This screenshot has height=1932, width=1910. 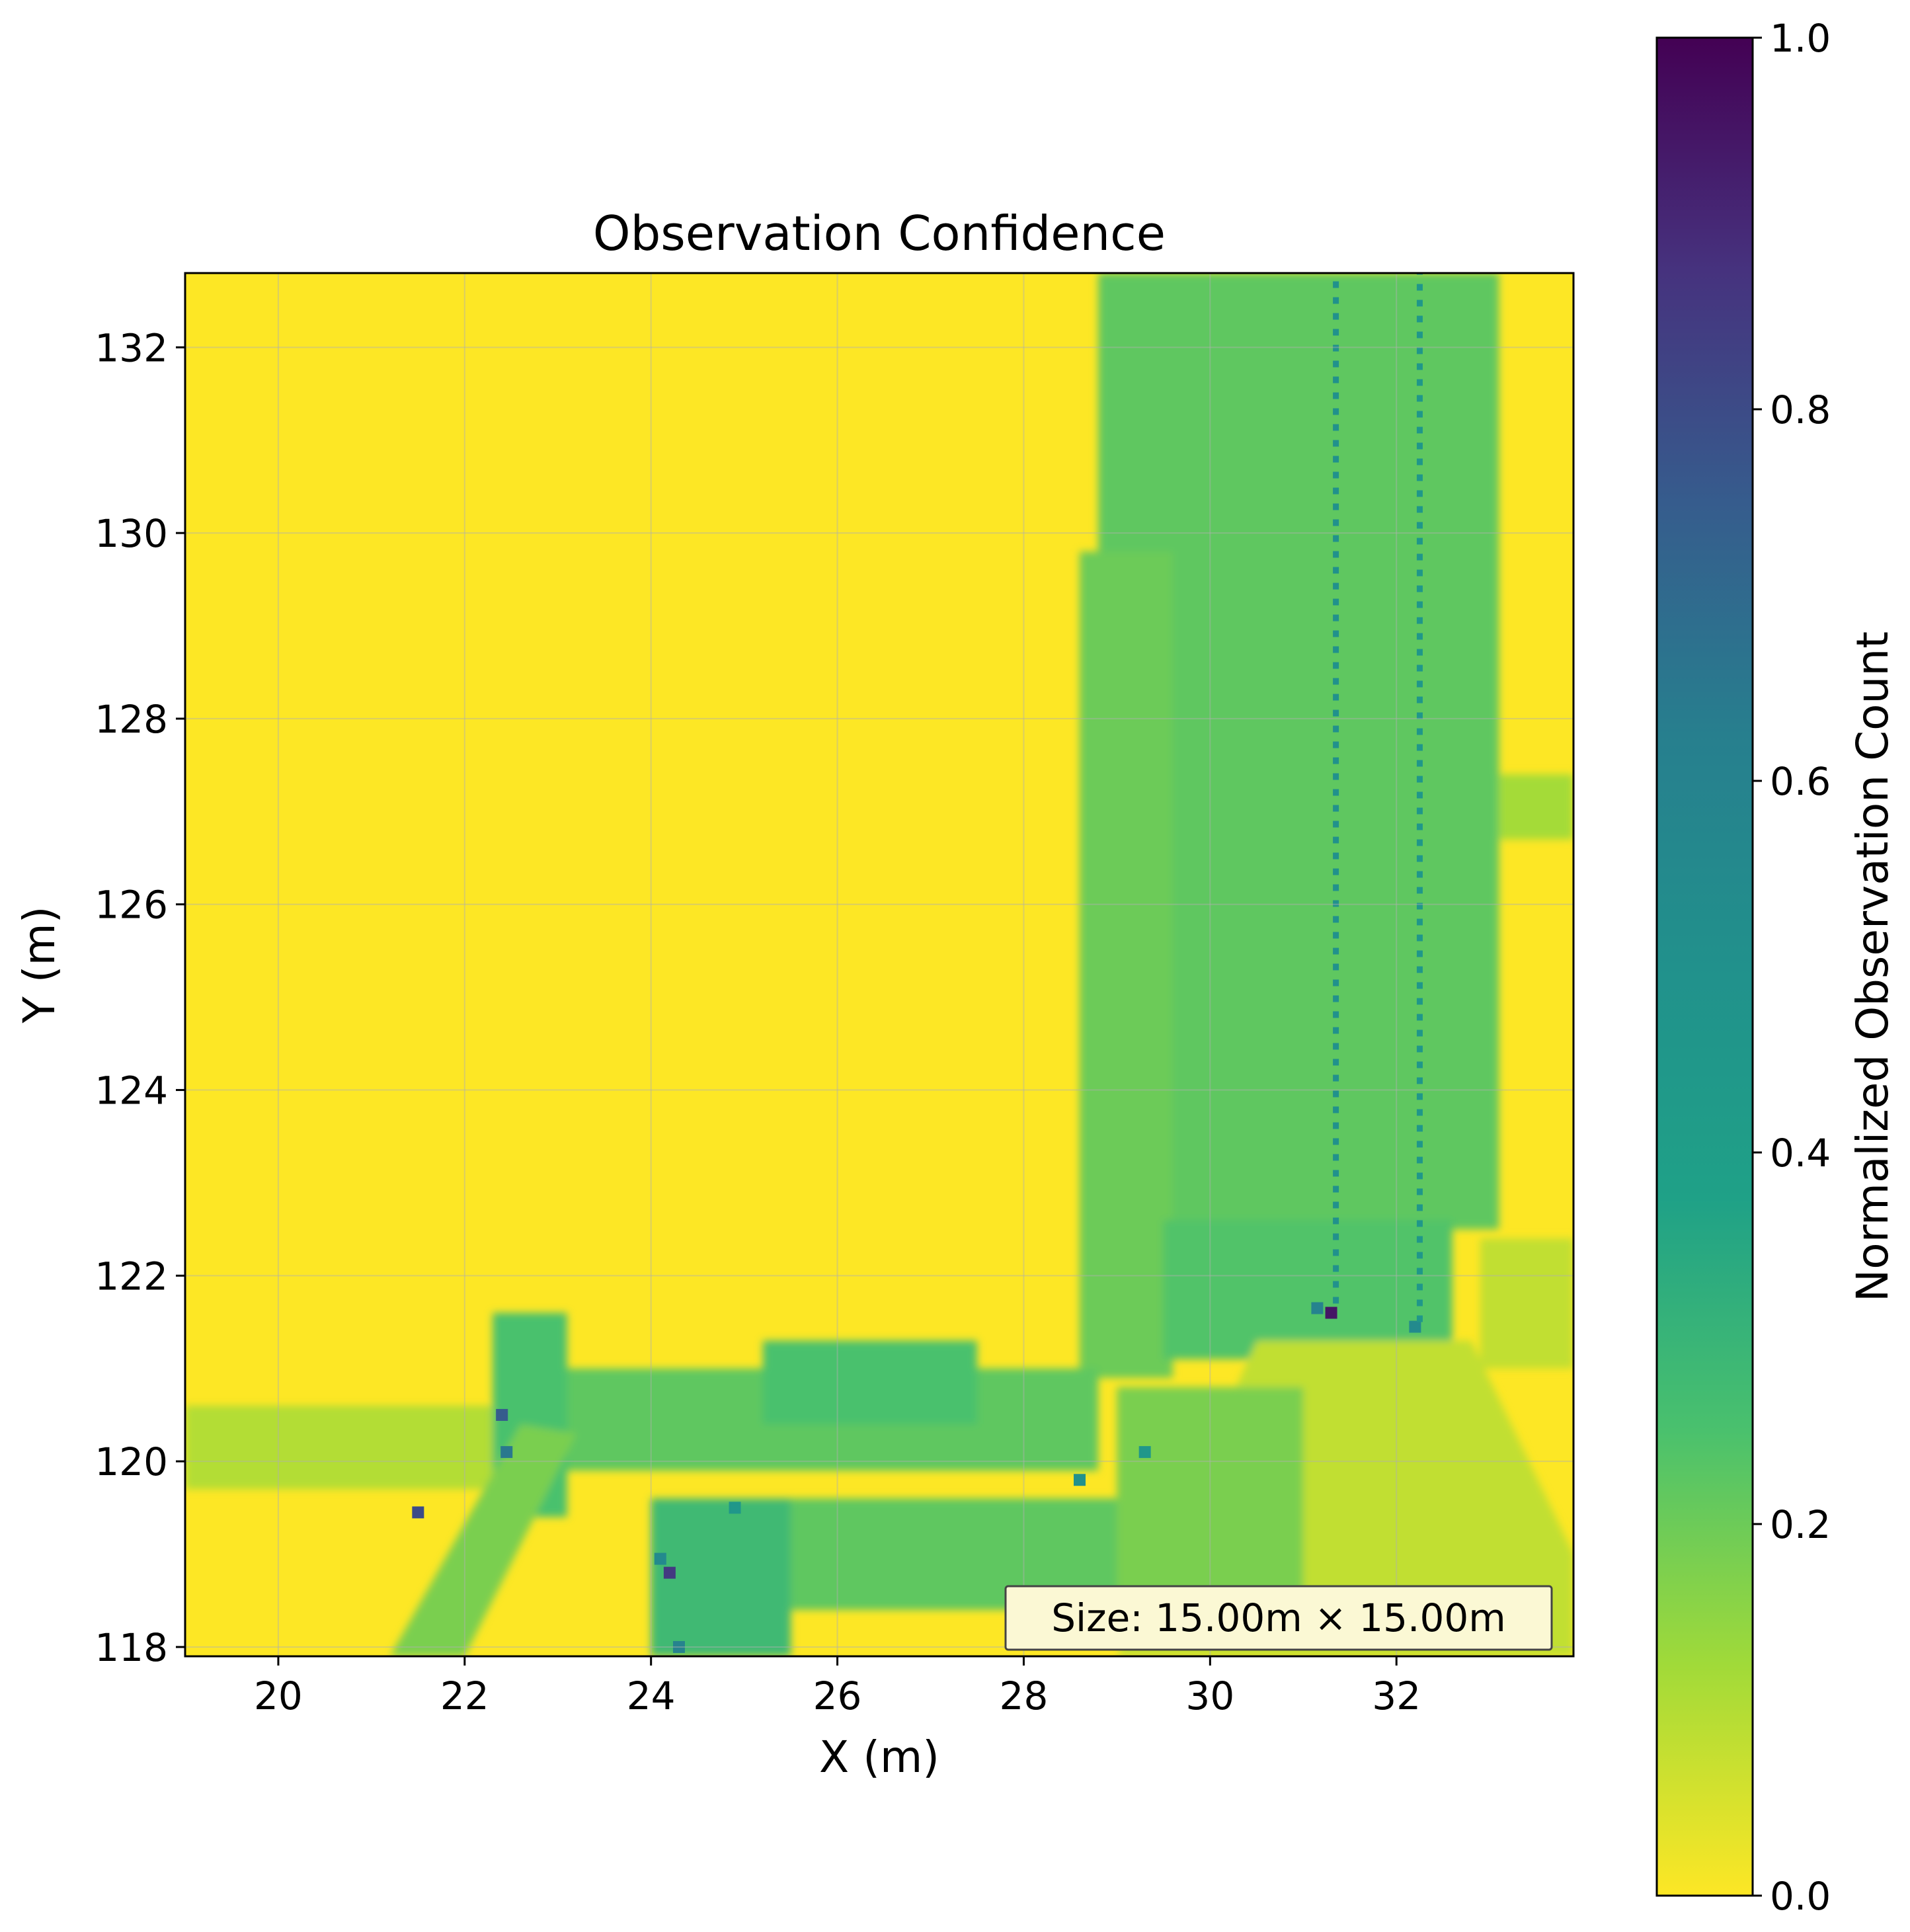 What do you see at coordinates (131, 1647) in the screenshot?
I see `y-tick-label: 118` at bounding box center [131, 1647].